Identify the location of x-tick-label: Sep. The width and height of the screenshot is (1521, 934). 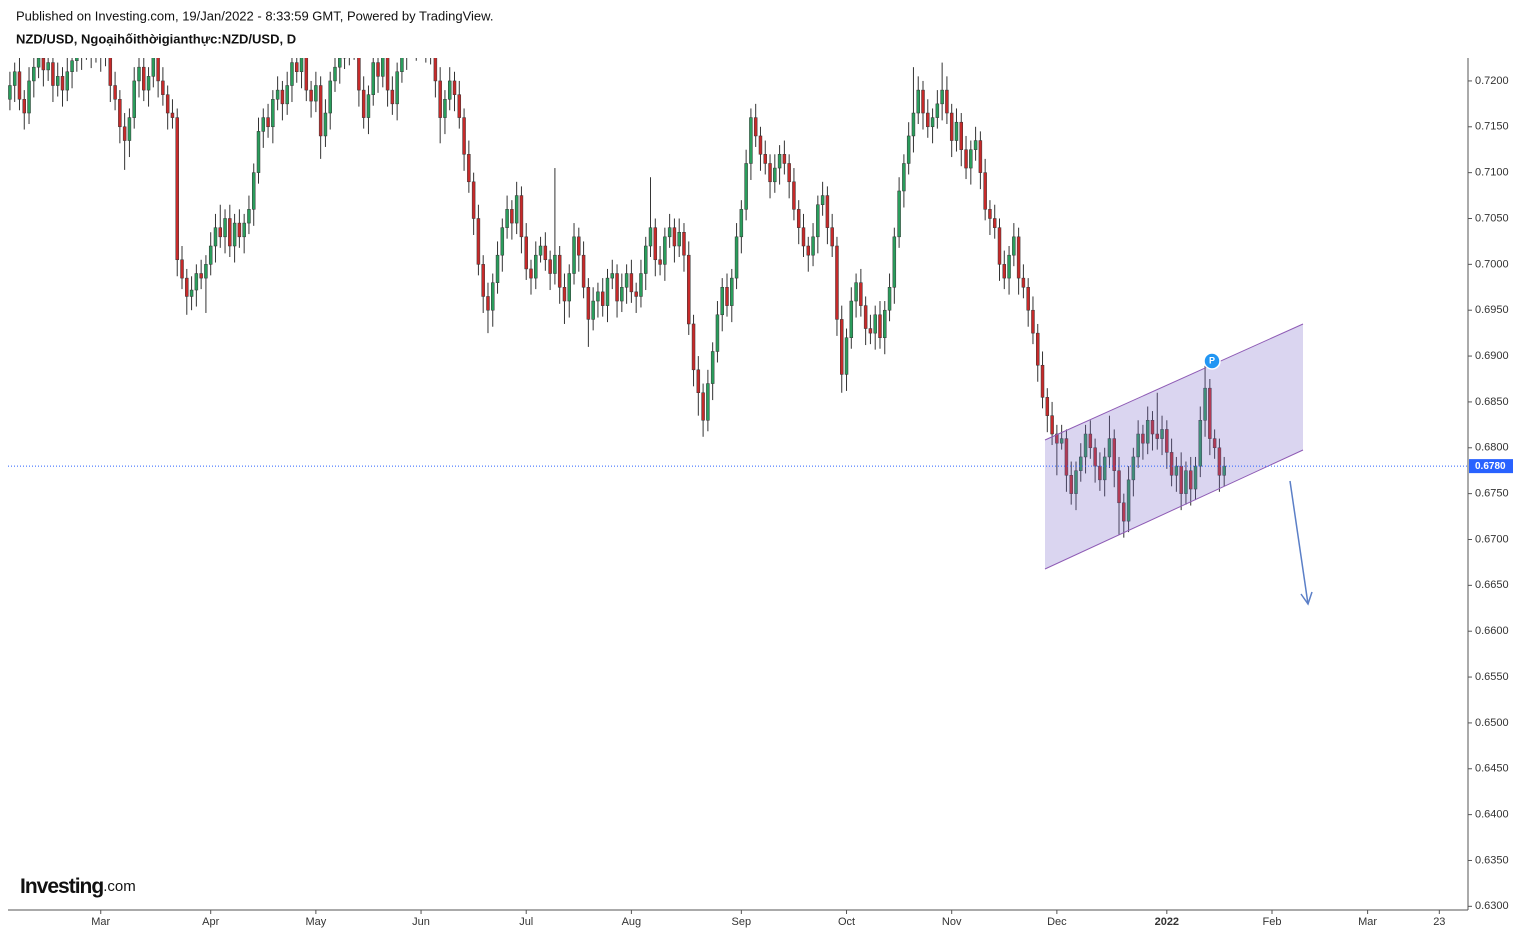
(742, 922).